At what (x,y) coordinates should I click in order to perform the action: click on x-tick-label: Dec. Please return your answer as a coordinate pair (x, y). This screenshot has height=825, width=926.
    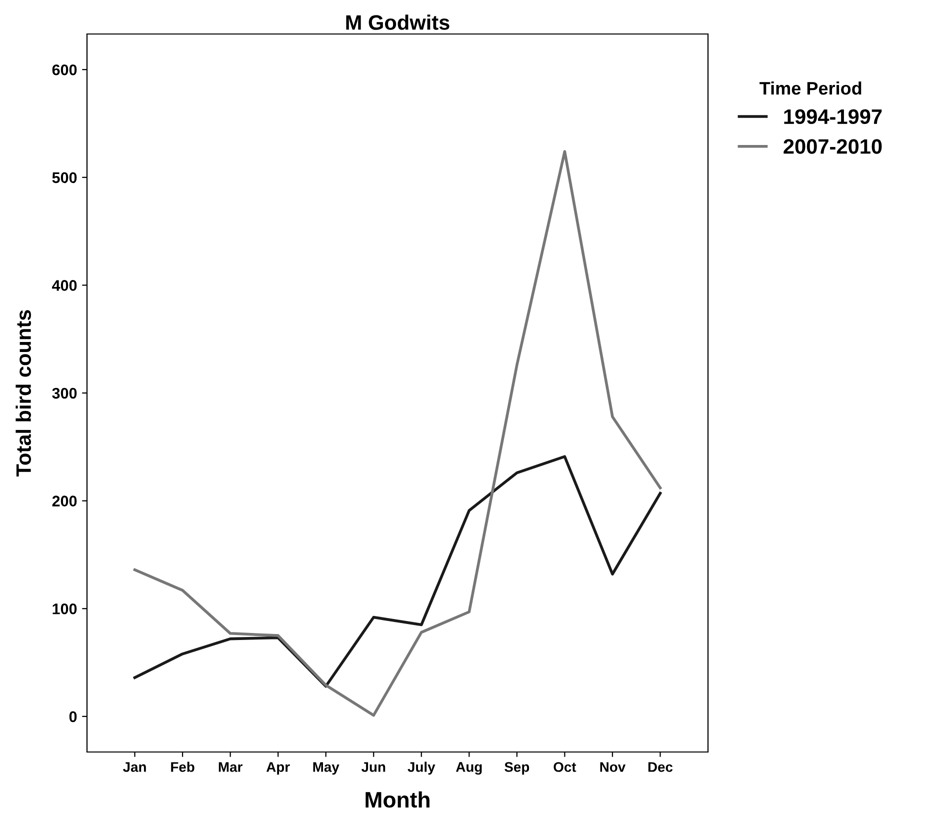
    Looking at the image, I should click on (660, 767).